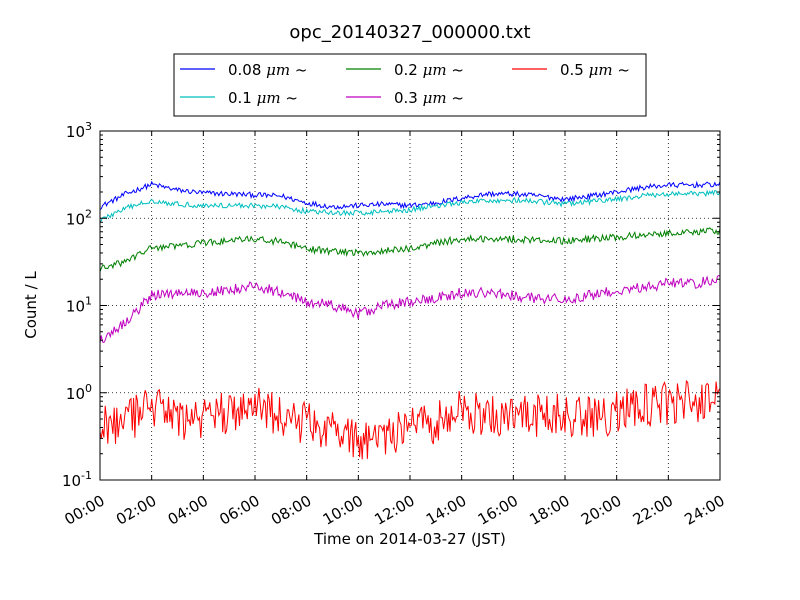 The image size is (800, 600). What do you see at coordinates (595, 70) in the screenshot?
I see `legend-entry-label: 0.5 μm ~` at bounding box center [595, 70].